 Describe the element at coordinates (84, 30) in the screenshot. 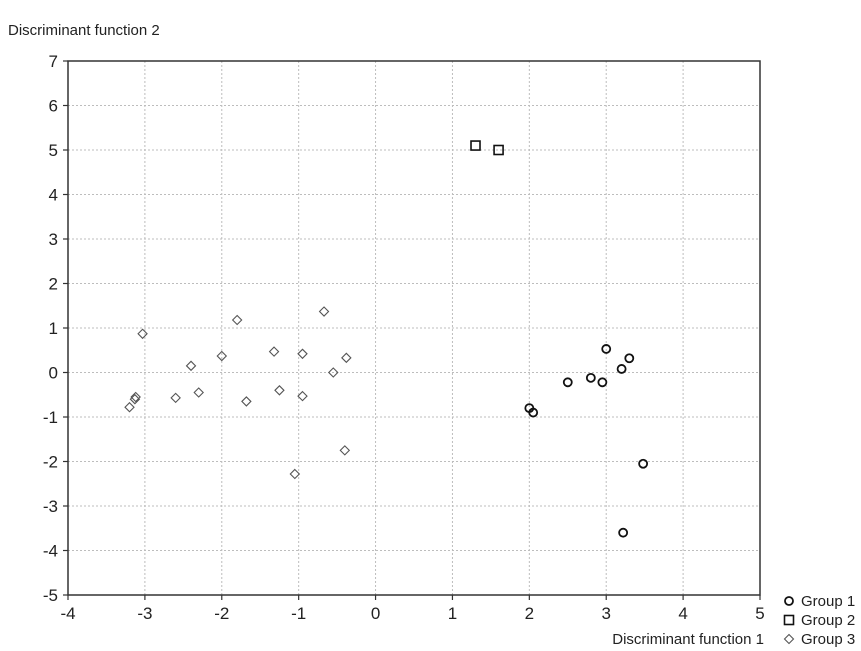

I see `y-axis-label: Discriminant function 2` at that location.